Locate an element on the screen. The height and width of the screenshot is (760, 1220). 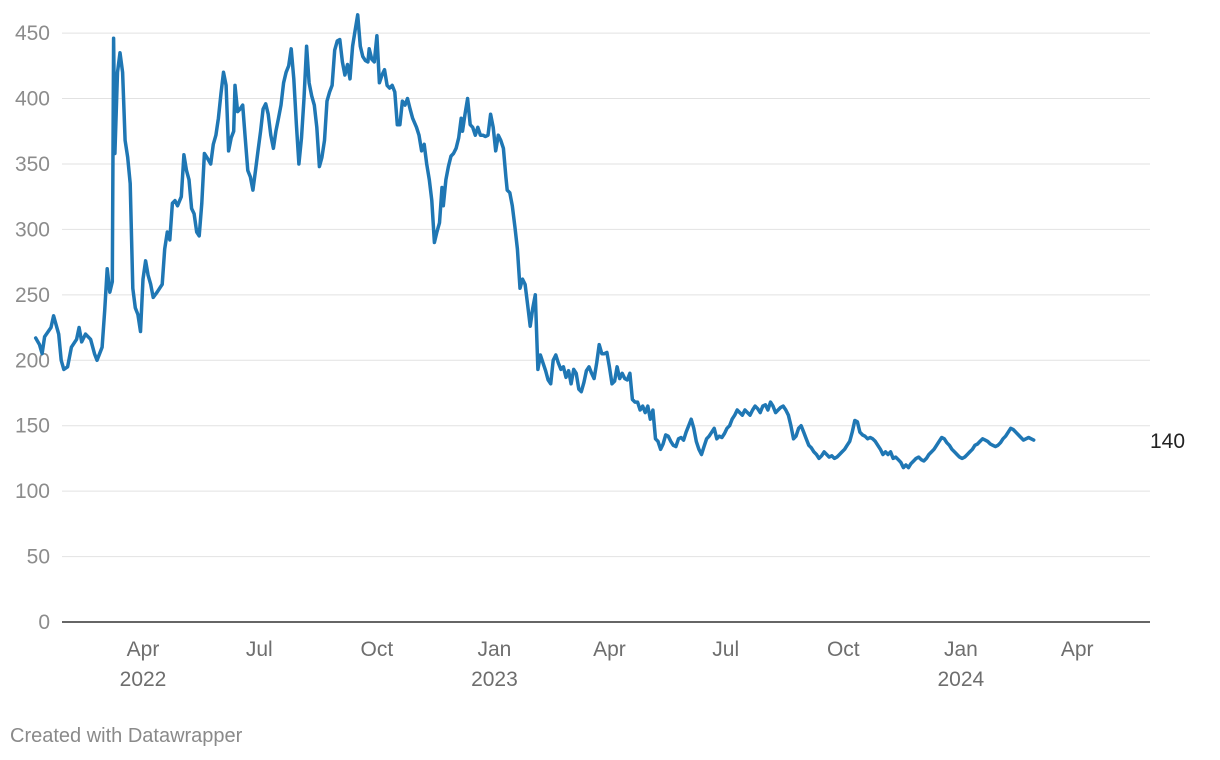
y-tick-label: 400 is located at coordinates (32, 99).